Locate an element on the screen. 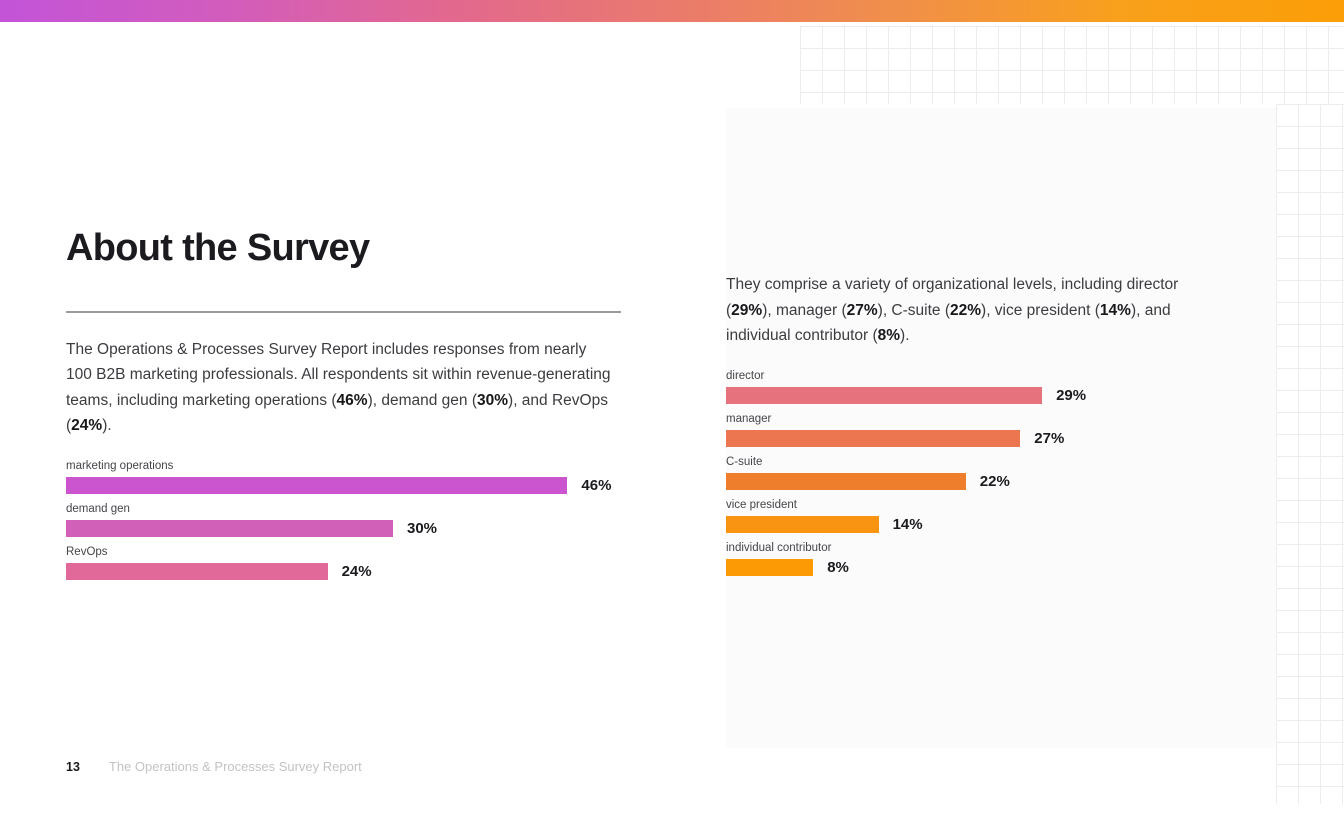 This screenshot has width=1344, height=816. bar-category-label: individual contributor is located at coordinates (779, 547).